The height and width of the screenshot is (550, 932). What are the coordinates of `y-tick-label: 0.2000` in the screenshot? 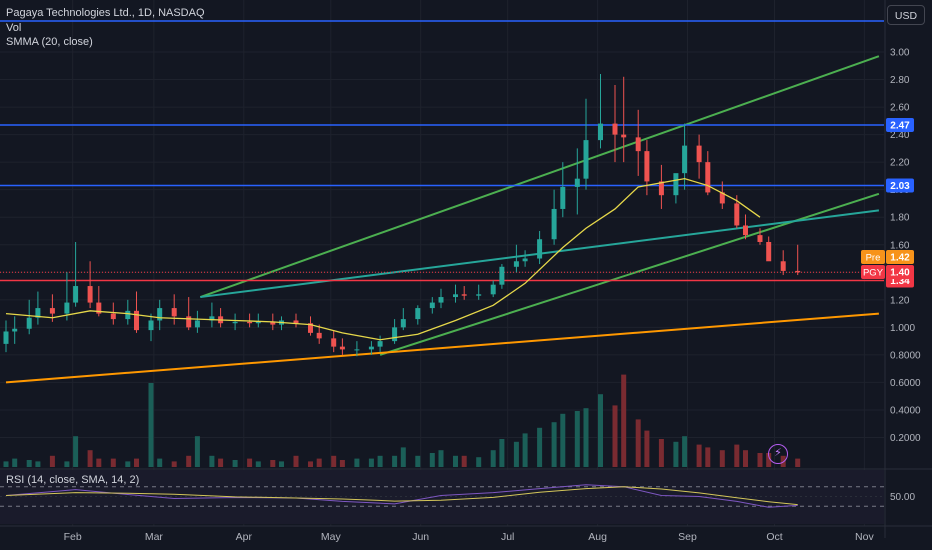 It's located at (905, 438).